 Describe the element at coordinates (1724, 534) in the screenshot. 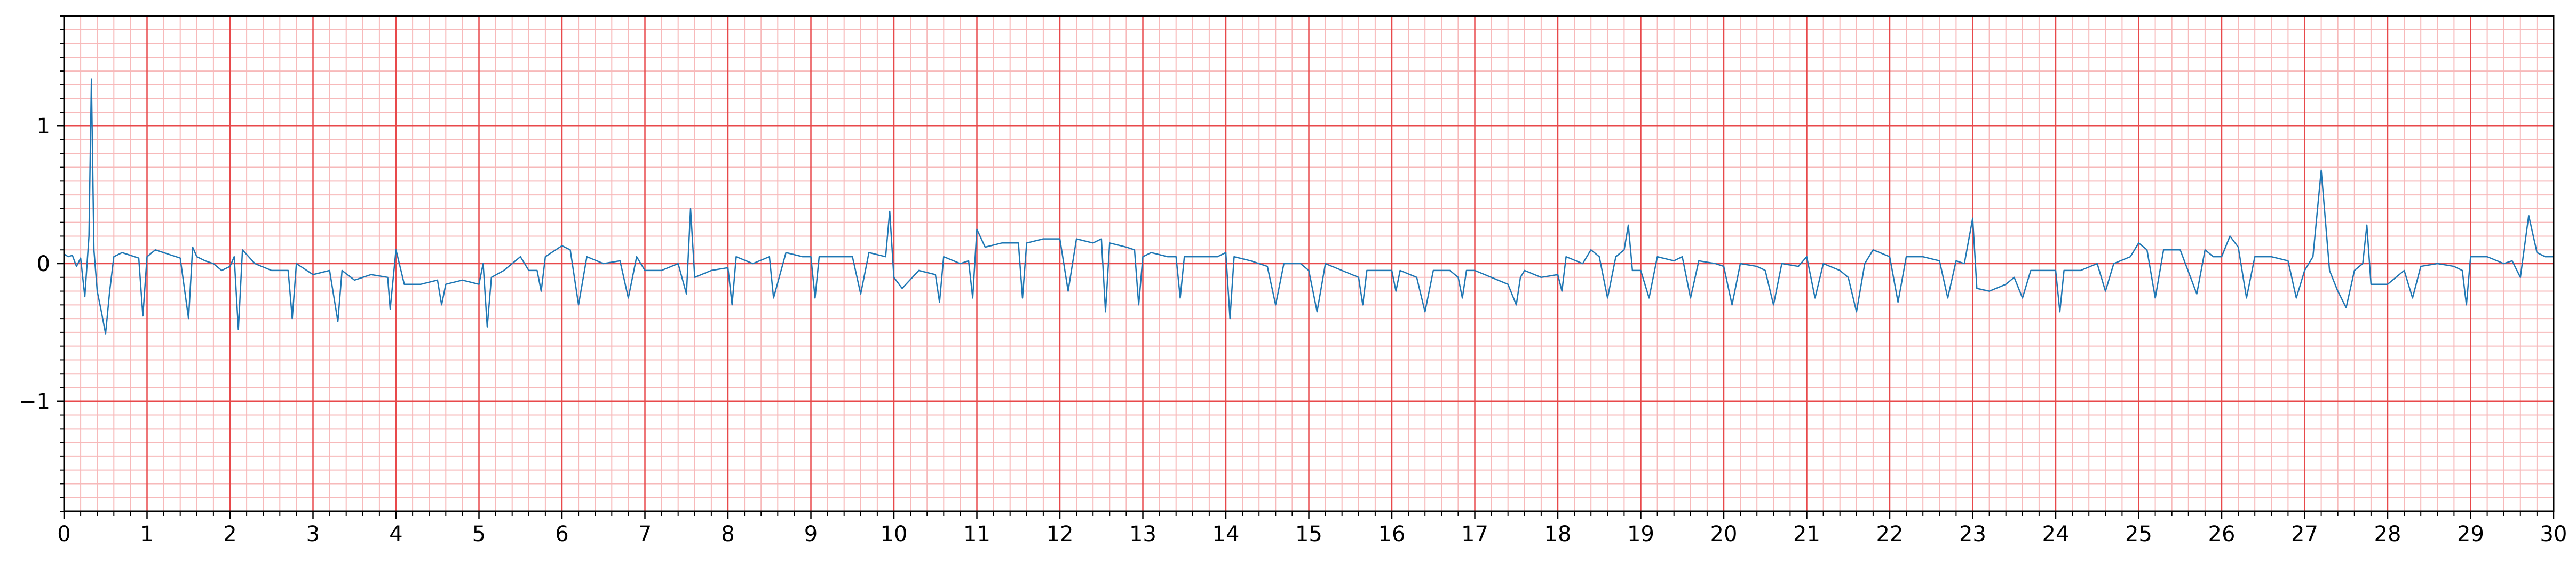

I see `x-tick-label: 20` at that location.